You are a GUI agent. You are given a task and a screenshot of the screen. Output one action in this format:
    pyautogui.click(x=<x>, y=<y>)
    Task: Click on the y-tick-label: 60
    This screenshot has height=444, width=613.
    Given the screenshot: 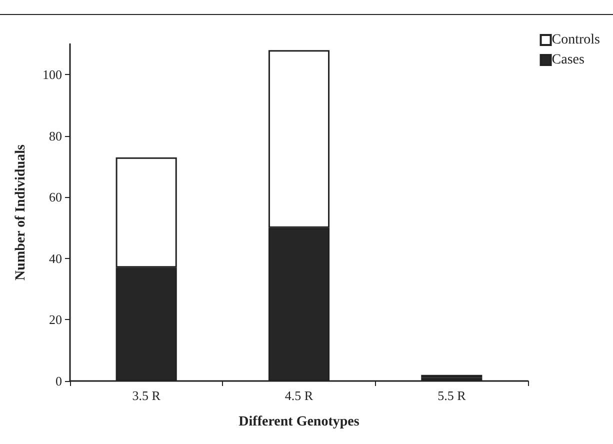 What is the action you would take?
    pyautogui.click(x=55, y=197)
    